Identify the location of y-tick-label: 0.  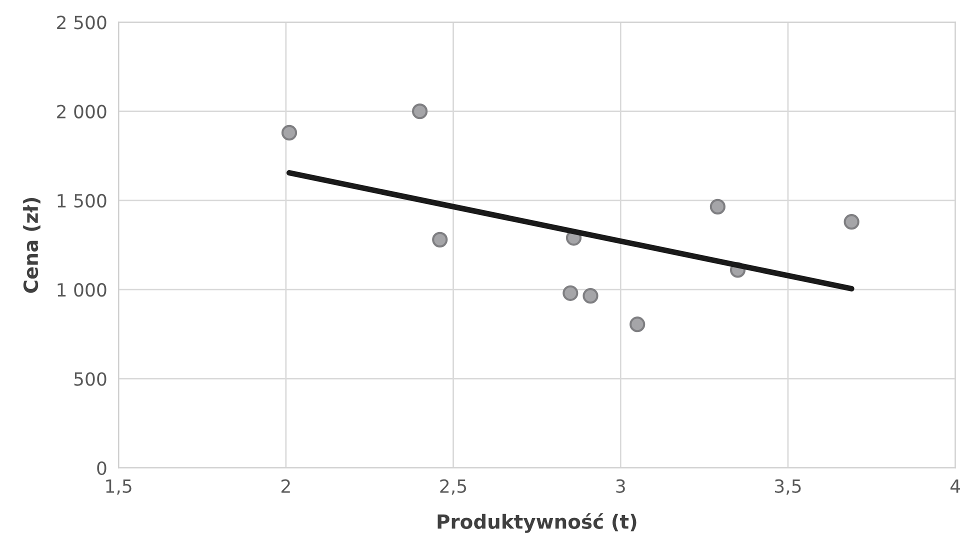
(101, 468).